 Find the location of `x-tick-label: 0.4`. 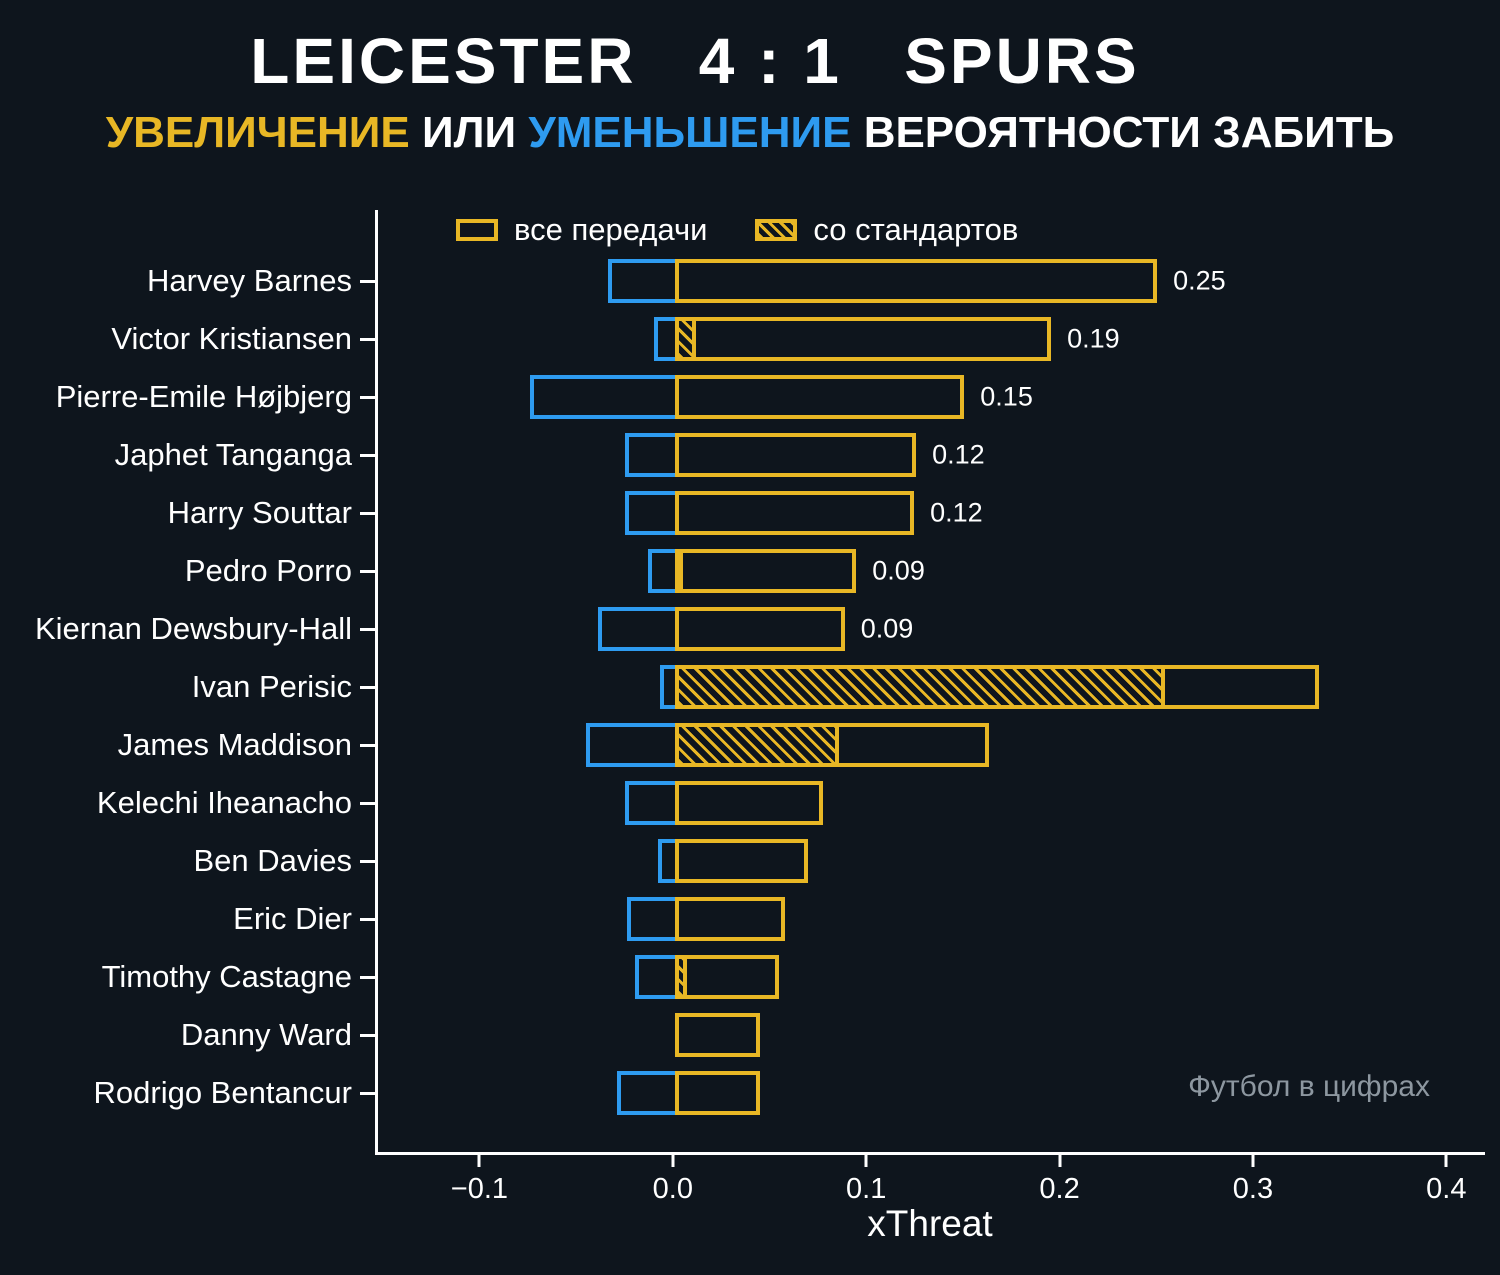

x-tick-label: 0.4 is located at coordinates (1446, 1189).